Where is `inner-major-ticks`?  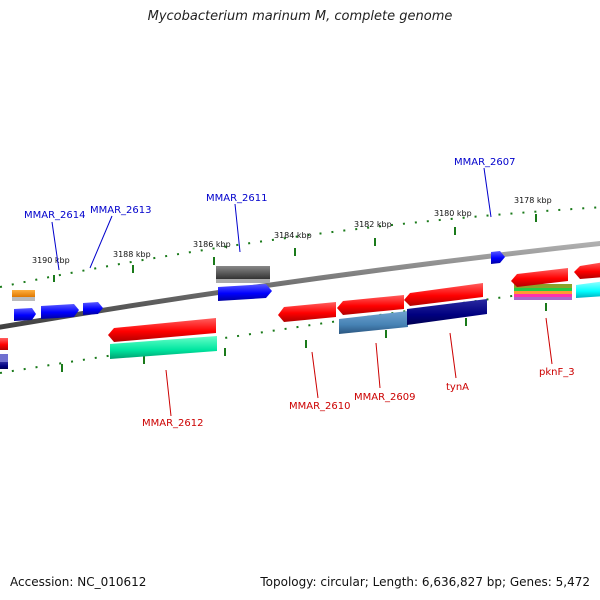
inner-major-ticks is located at coordinates (304, 337).